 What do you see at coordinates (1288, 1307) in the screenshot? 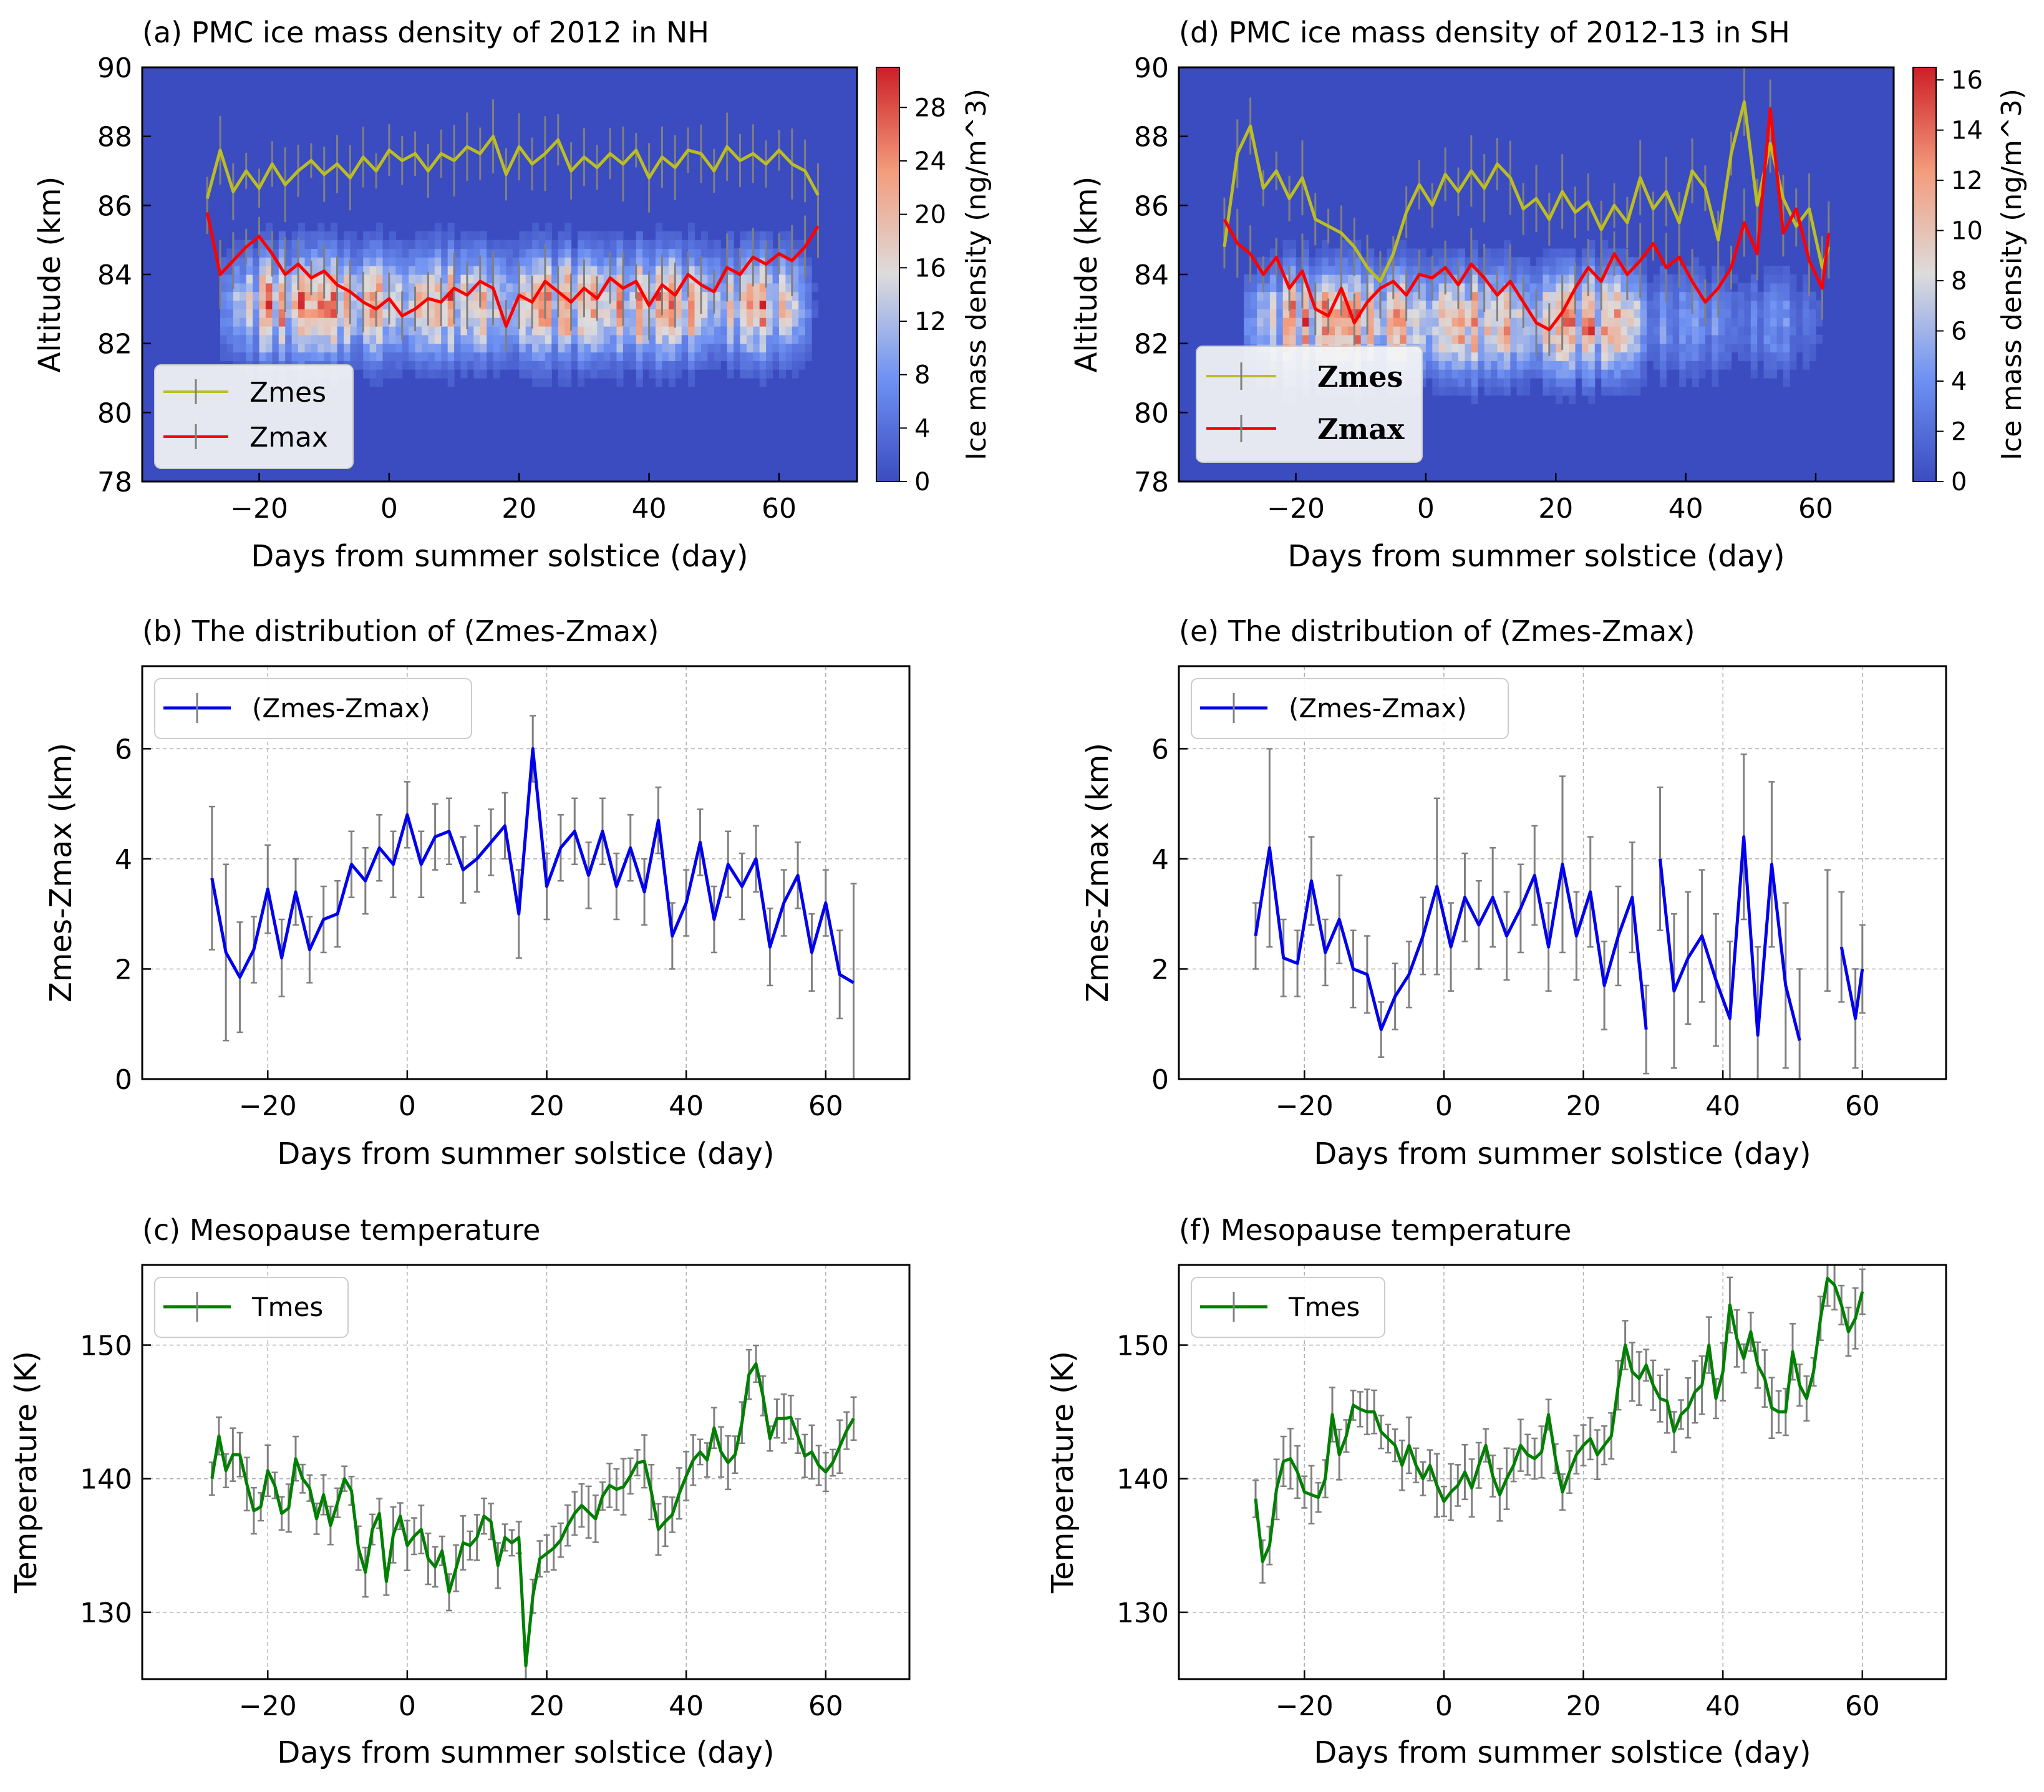
I see `panel-f-legend: Tmes` at bounding box center [1288, 1307].